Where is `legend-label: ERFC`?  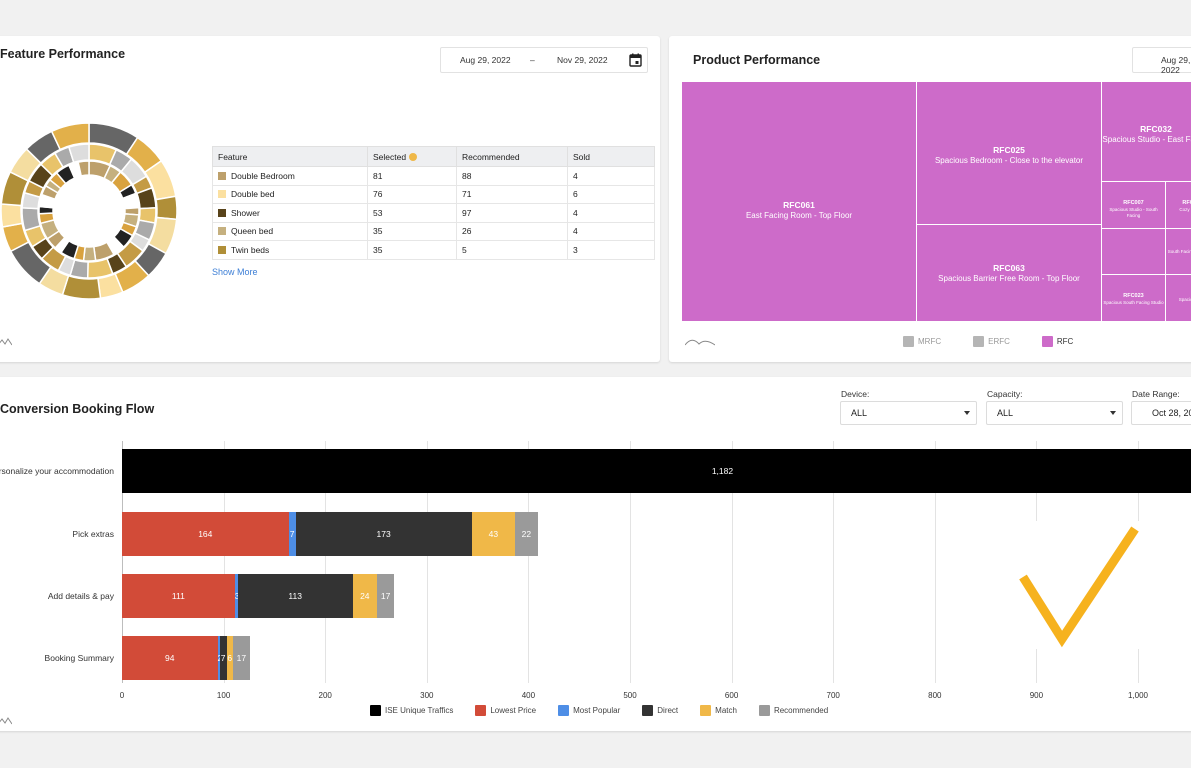
legend-label: ERFC is located at coordinates (999, 341).